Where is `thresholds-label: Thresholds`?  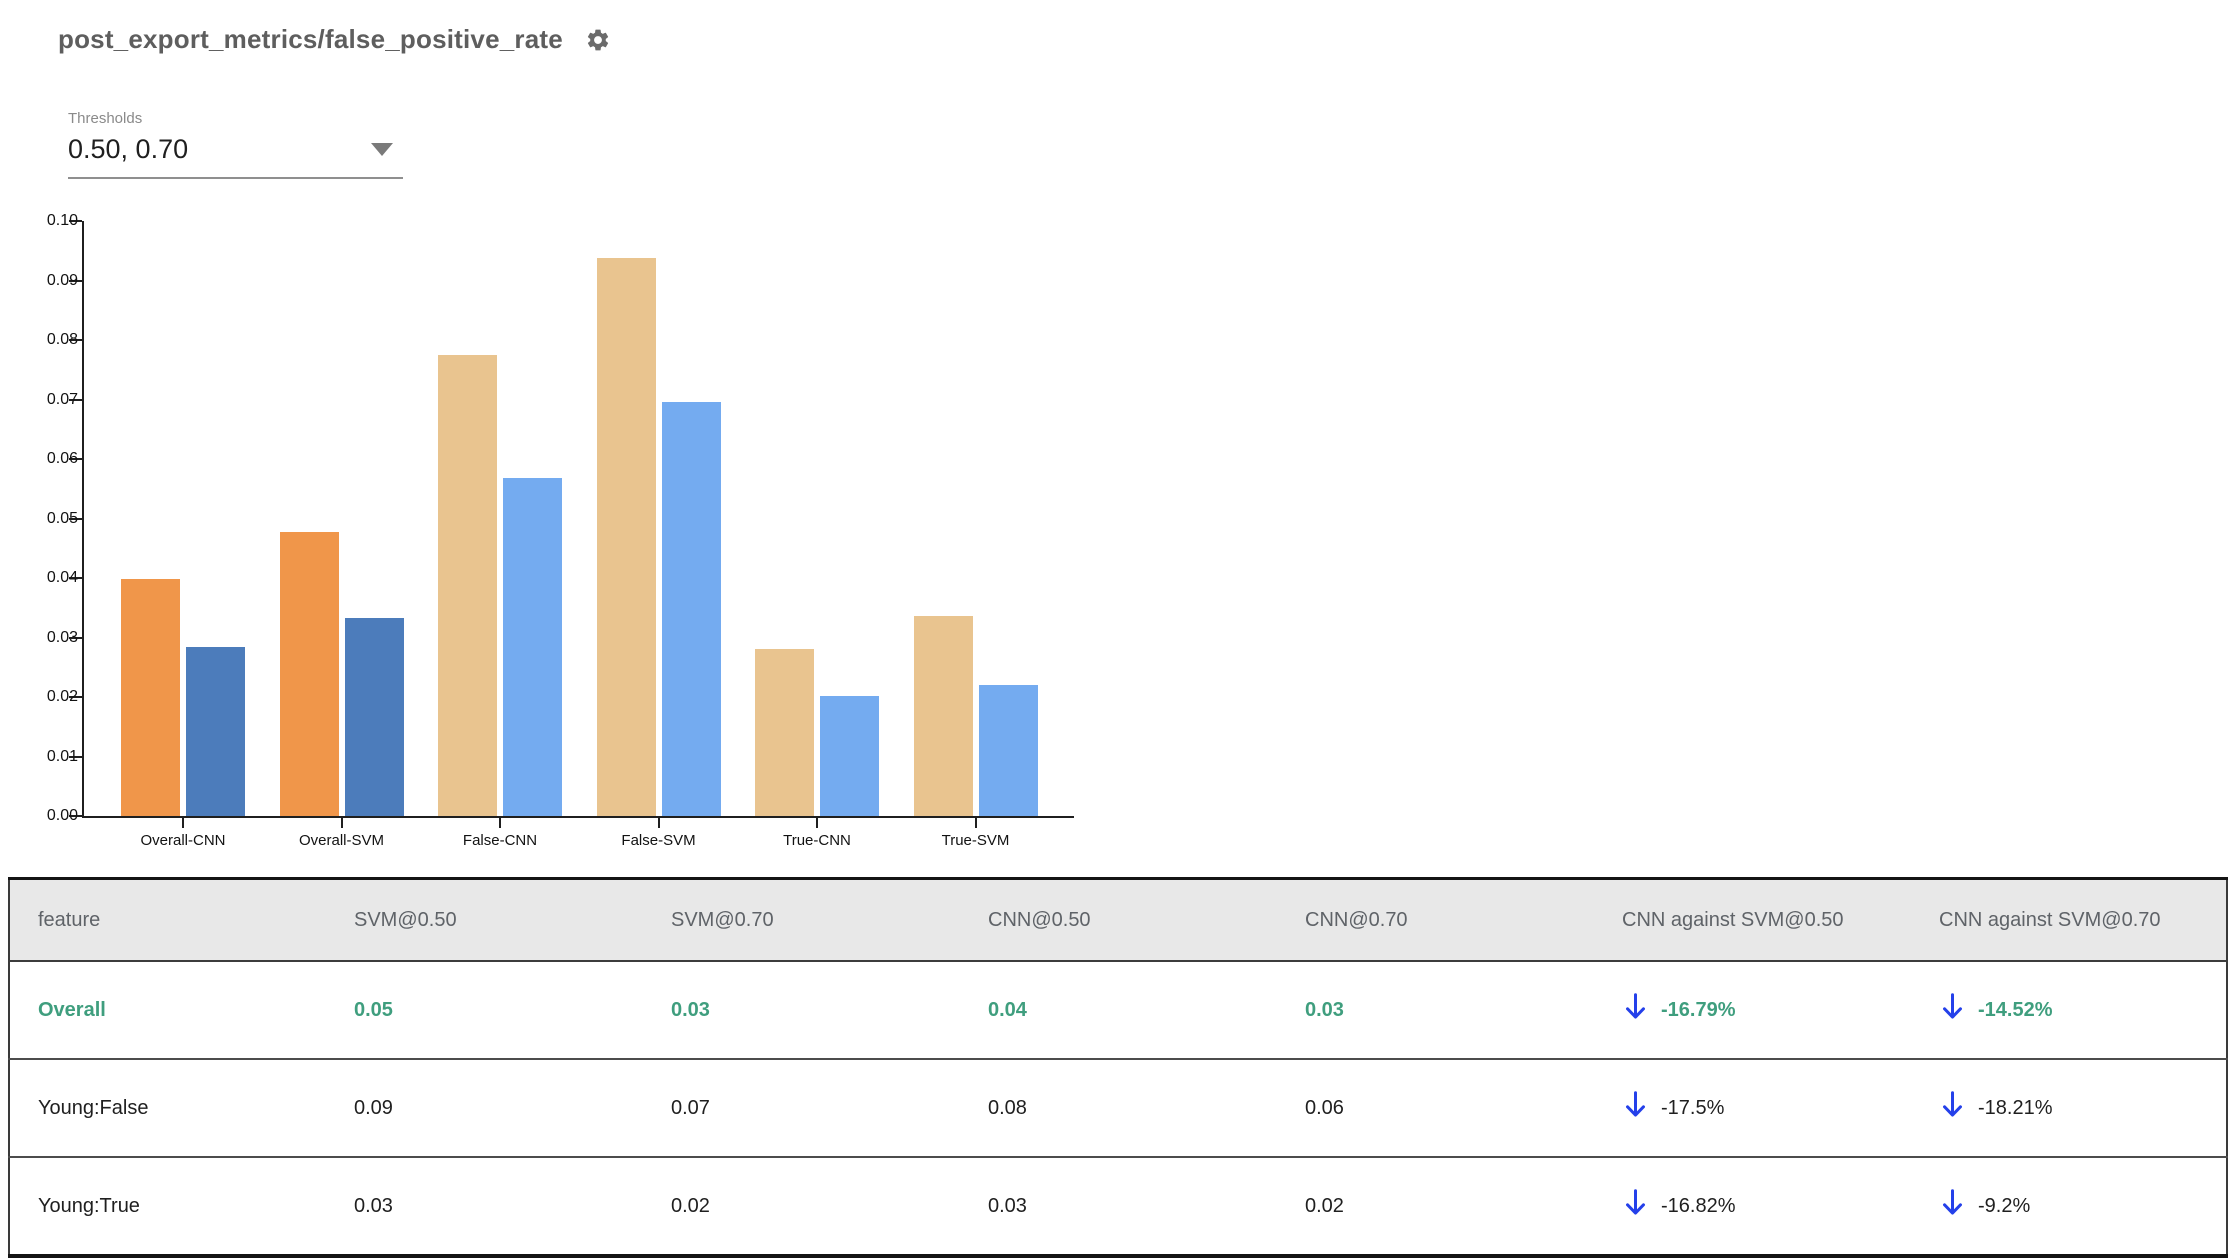 thresholds-label: Thresholds is located at coordinates (105, 118).